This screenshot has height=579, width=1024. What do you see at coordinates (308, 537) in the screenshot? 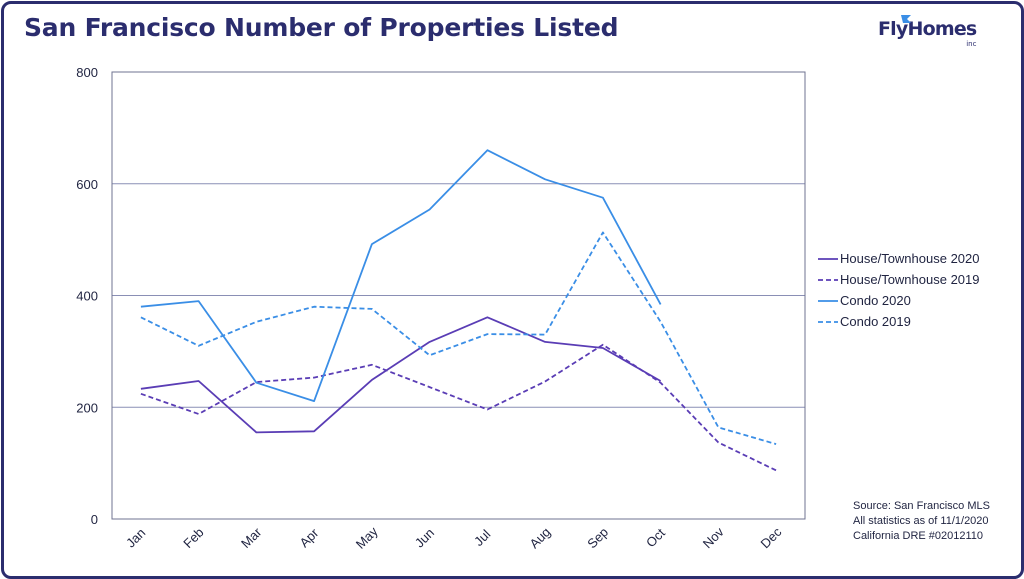
I see `x-tick-label: Apr` at bounding box center [308, 537].